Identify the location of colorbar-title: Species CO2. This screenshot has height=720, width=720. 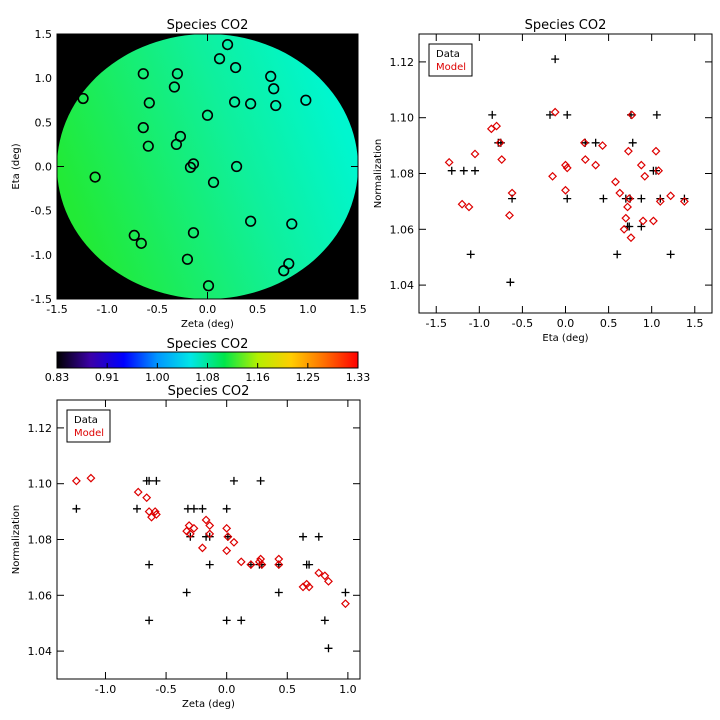
(208, 344).